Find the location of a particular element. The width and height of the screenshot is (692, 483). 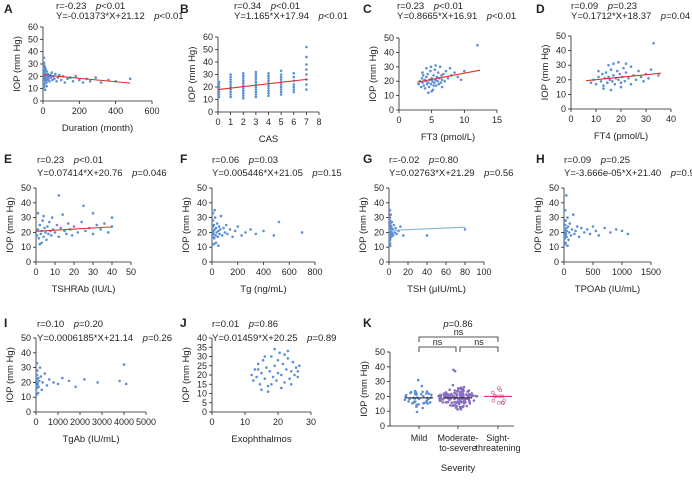

stats-regression-gap is located at coordinates (482, 16).